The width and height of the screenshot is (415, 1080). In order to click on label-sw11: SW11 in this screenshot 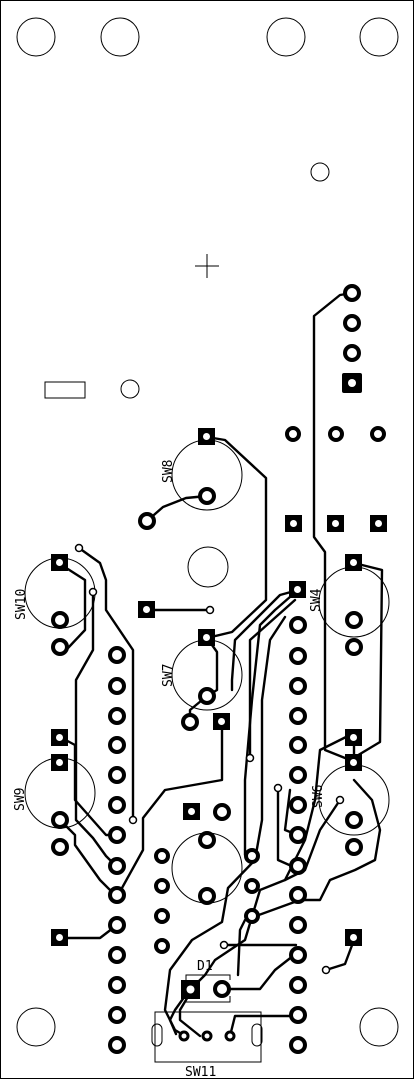, I will do `click(200, 1072)`.